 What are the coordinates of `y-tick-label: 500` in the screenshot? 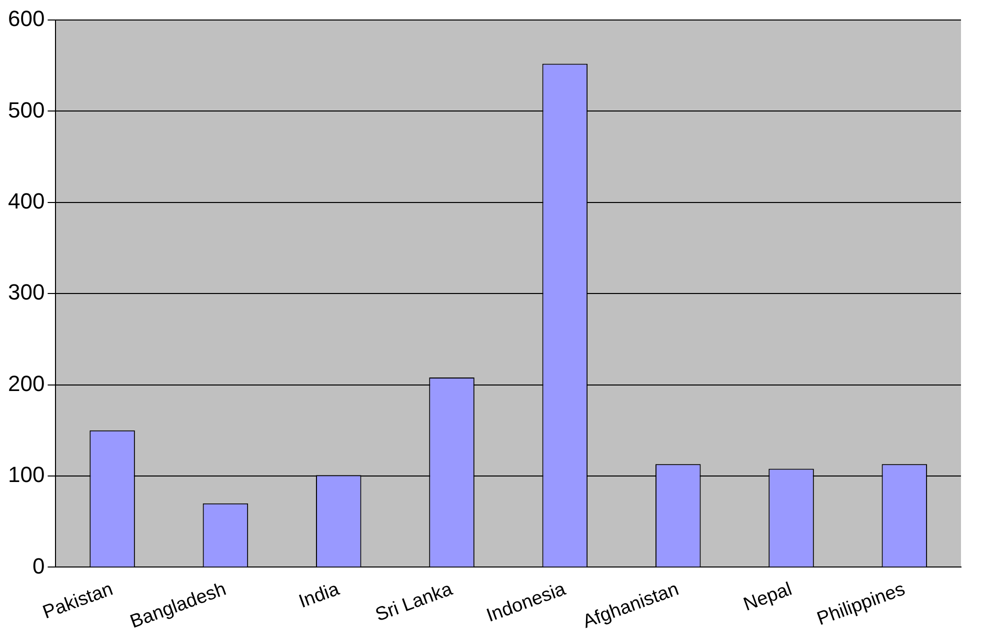 It's located at (26, 109).